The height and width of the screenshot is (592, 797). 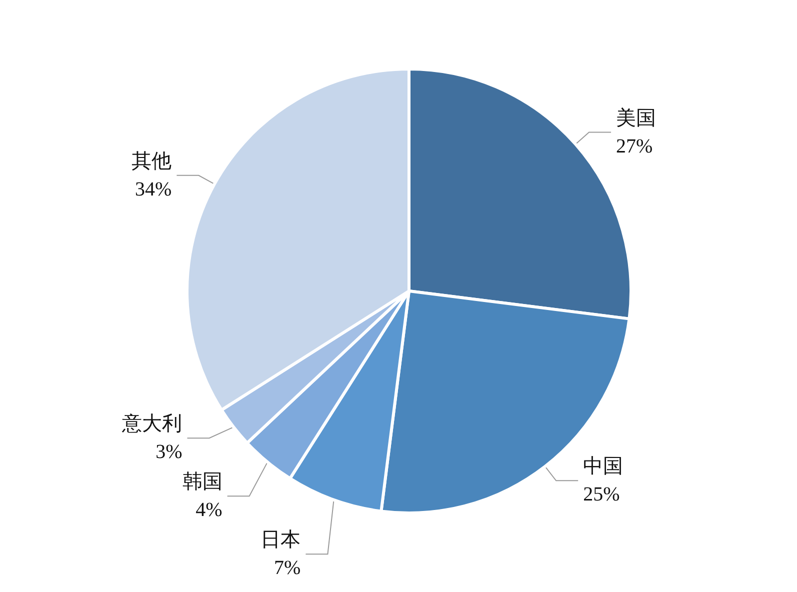 What do you see at coordinates (152, 161) in the screenshot?
I see `slice-label: 其他` at bounding box center [152, 161].